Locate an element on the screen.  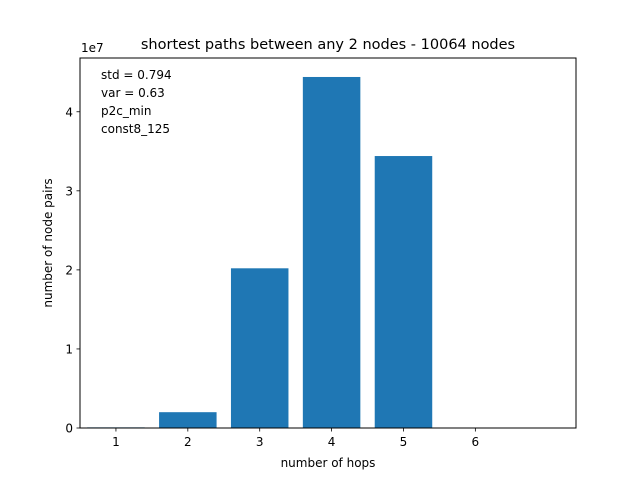
x-tick-label: 2 is located at coordinates (188, 442).